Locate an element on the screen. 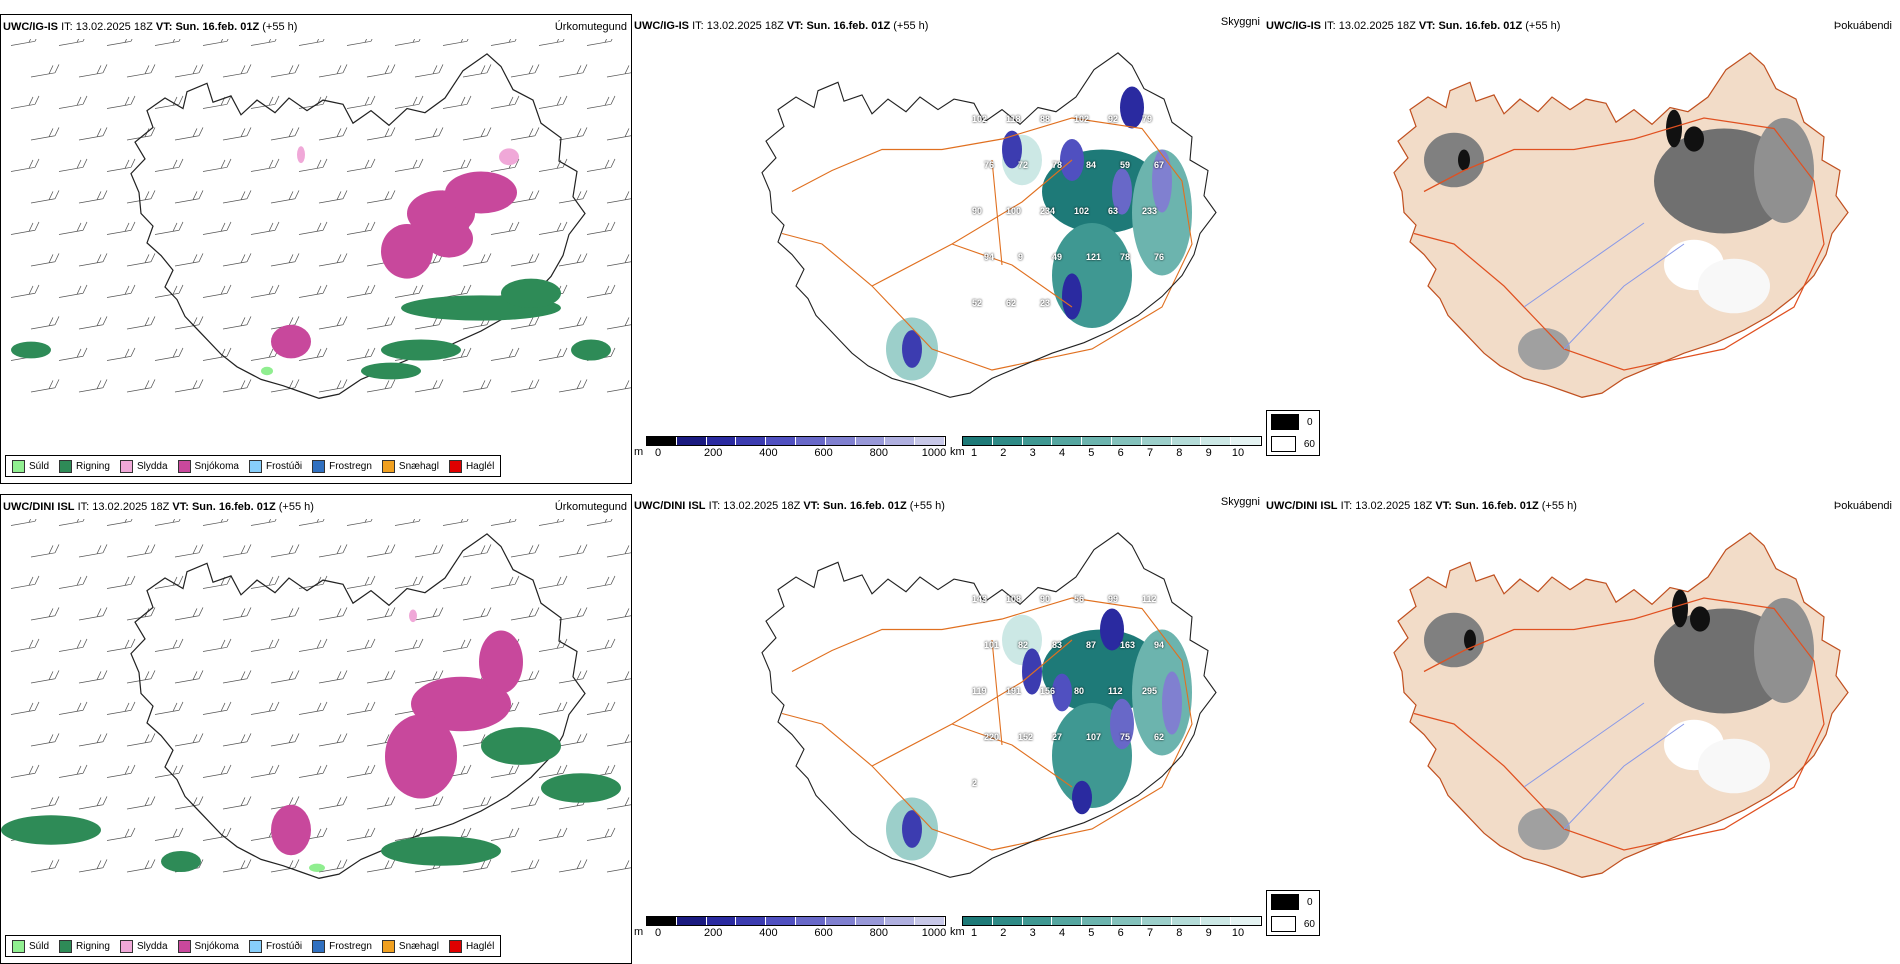  visibility-value-label: 107 is located at coordinates (1094, 737).